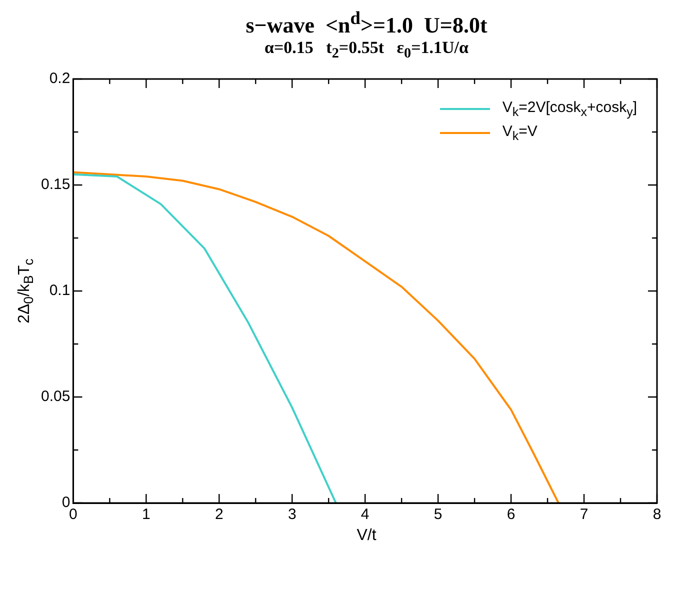 This screenshot has height=608, width=673. I want to click on y-tick-label: 0.2, so click(59, 78).